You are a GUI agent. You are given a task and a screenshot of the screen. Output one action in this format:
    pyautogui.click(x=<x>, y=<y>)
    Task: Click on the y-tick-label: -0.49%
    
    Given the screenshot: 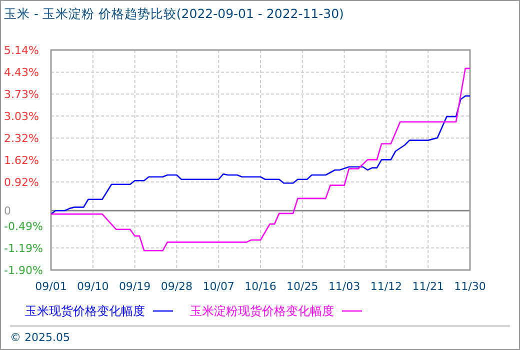 What is the action you would take?
    pyautogui.click(x=23, y=226)
    